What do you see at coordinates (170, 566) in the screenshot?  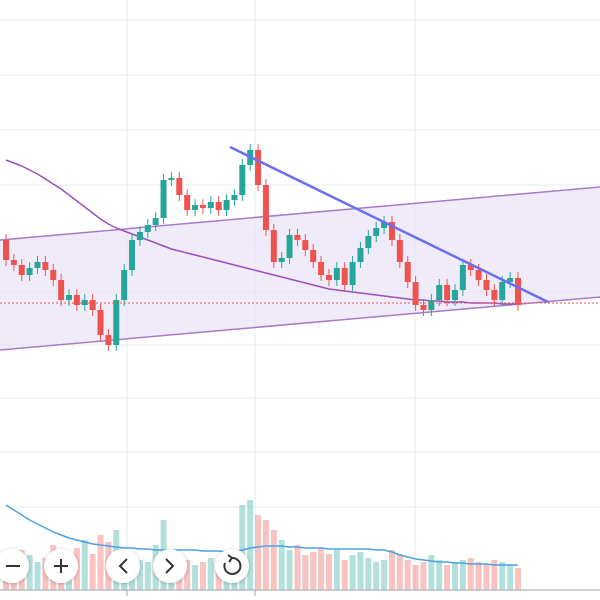 I see `scroll-right-button` at bounding box center [170, 566].